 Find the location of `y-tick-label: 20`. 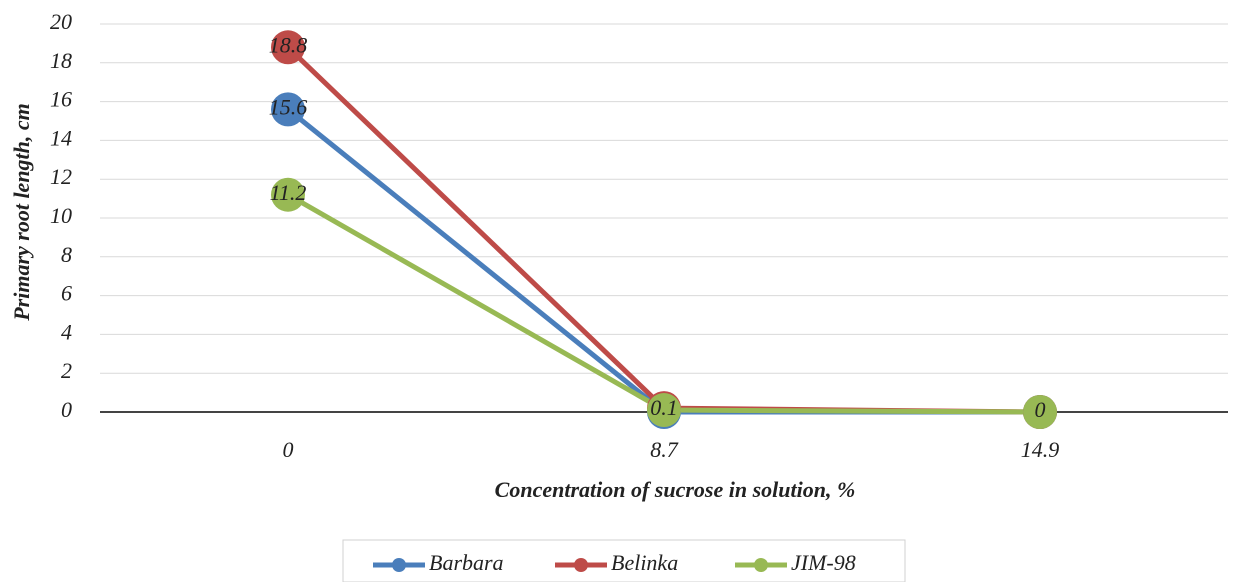

y-tick-label: 20 is located at coordinates (61, 21).